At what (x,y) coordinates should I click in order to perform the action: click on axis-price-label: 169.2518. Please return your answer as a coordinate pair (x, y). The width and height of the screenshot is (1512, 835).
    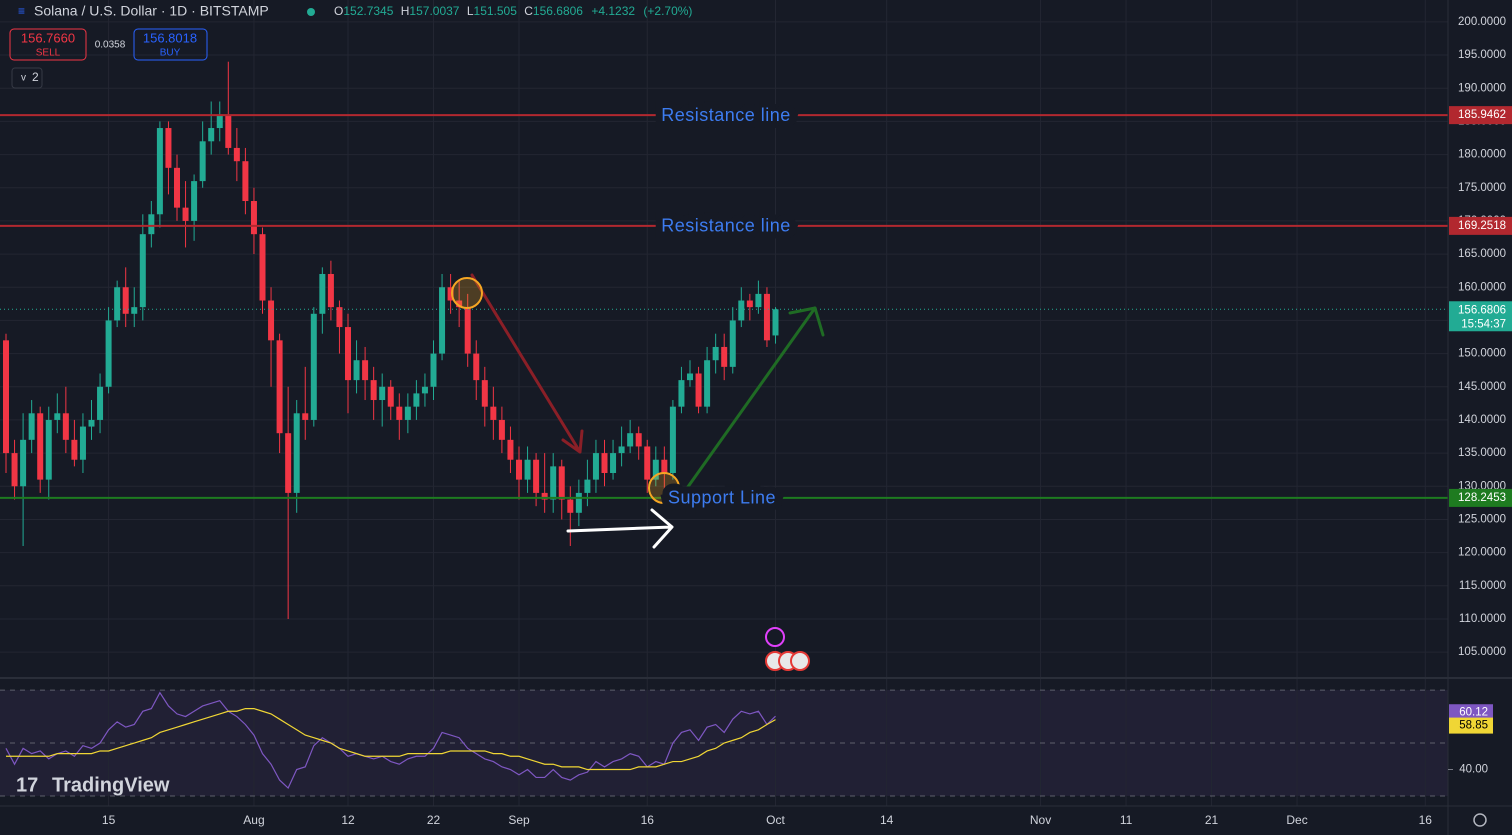
    Looking at the image, I should click on (1482, 226).